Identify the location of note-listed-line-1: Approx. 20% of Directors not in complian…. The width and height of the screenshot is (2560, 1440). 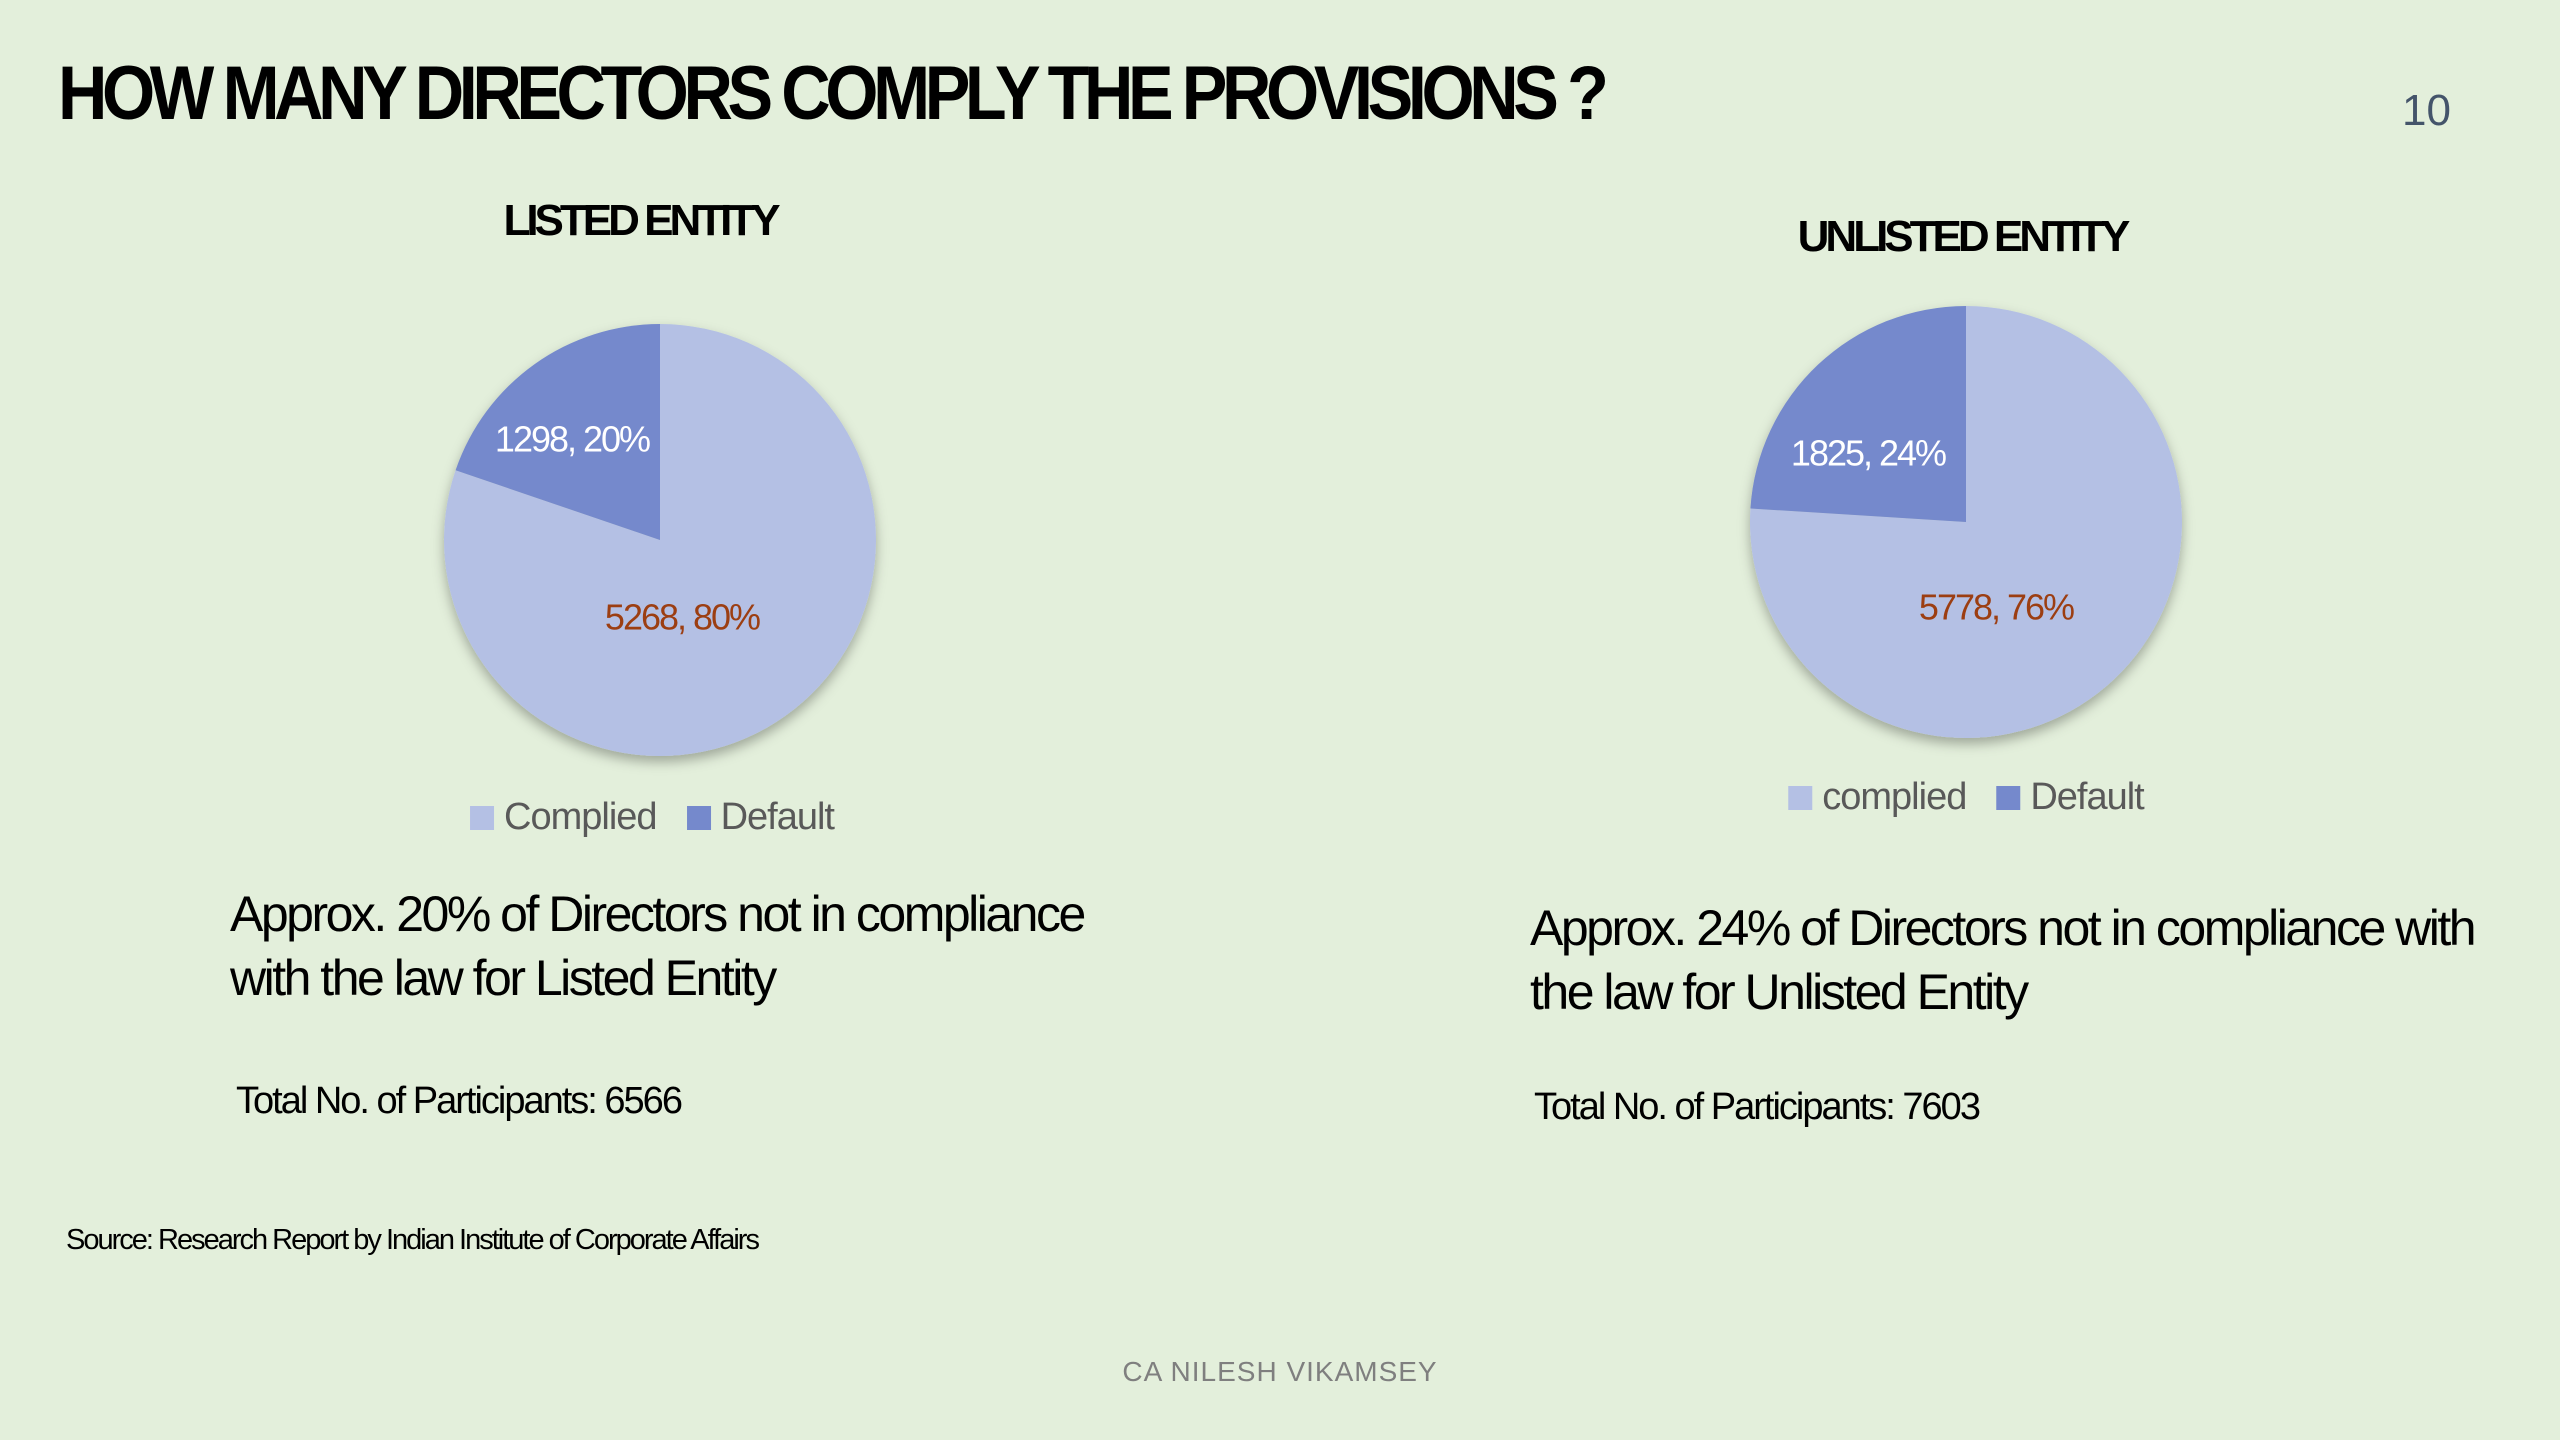
(658, 914).